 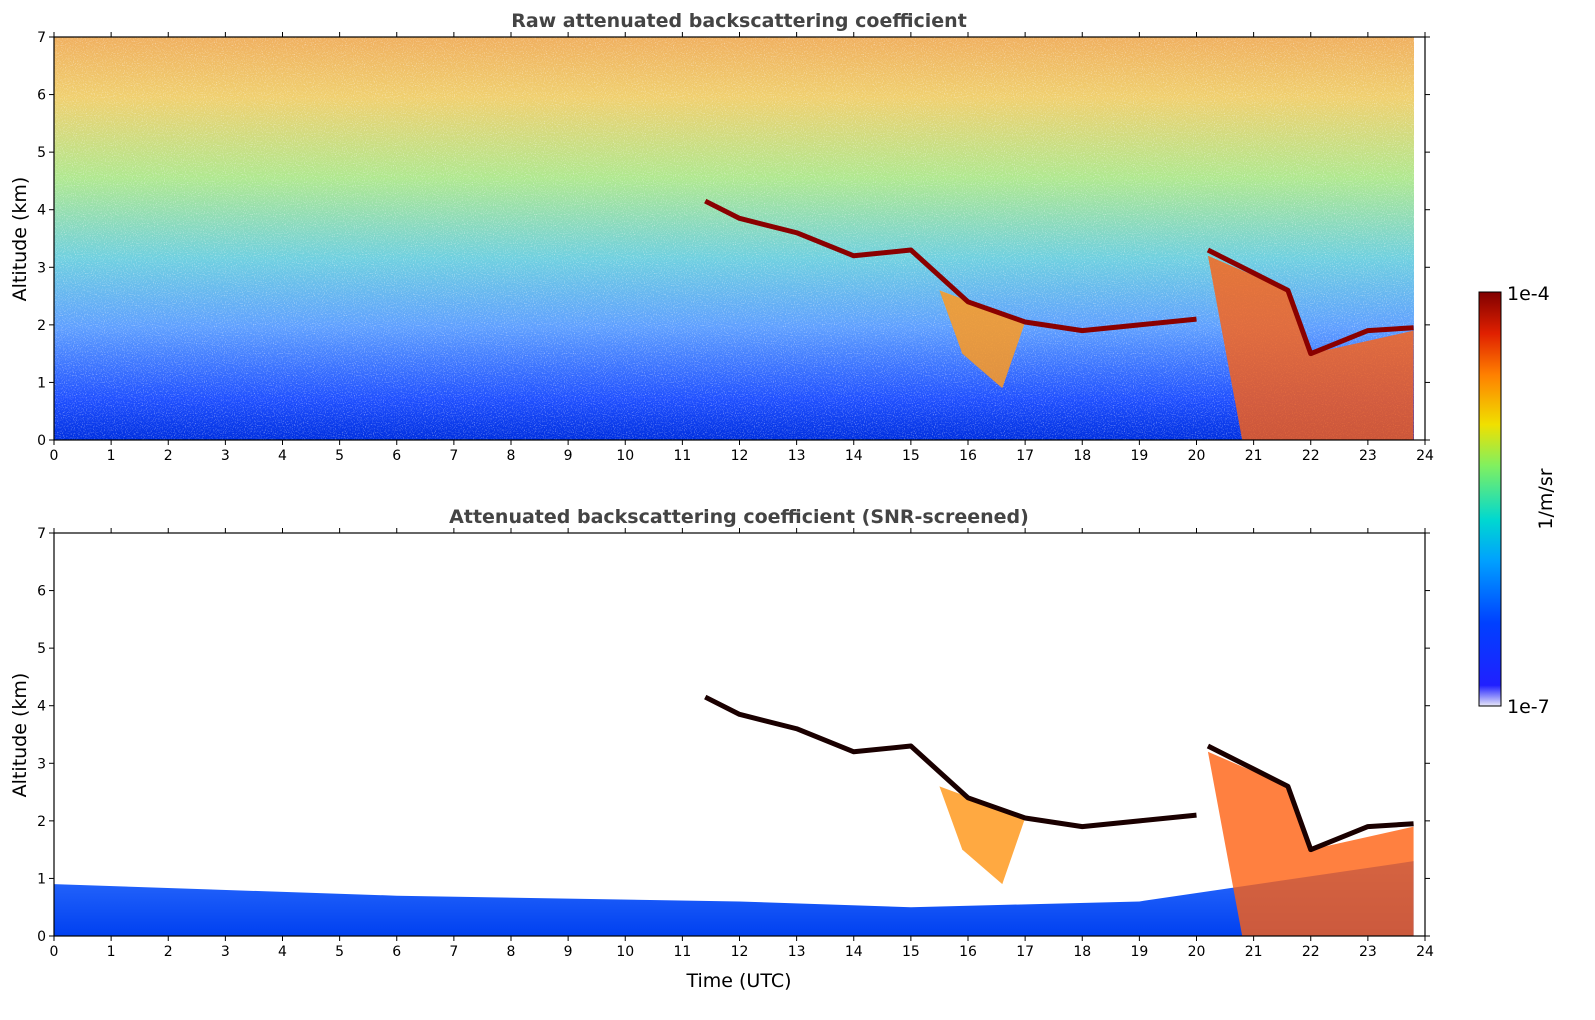 I want to click on raw-y-axis-label: Altitude (km), so click(x=20, y=239).